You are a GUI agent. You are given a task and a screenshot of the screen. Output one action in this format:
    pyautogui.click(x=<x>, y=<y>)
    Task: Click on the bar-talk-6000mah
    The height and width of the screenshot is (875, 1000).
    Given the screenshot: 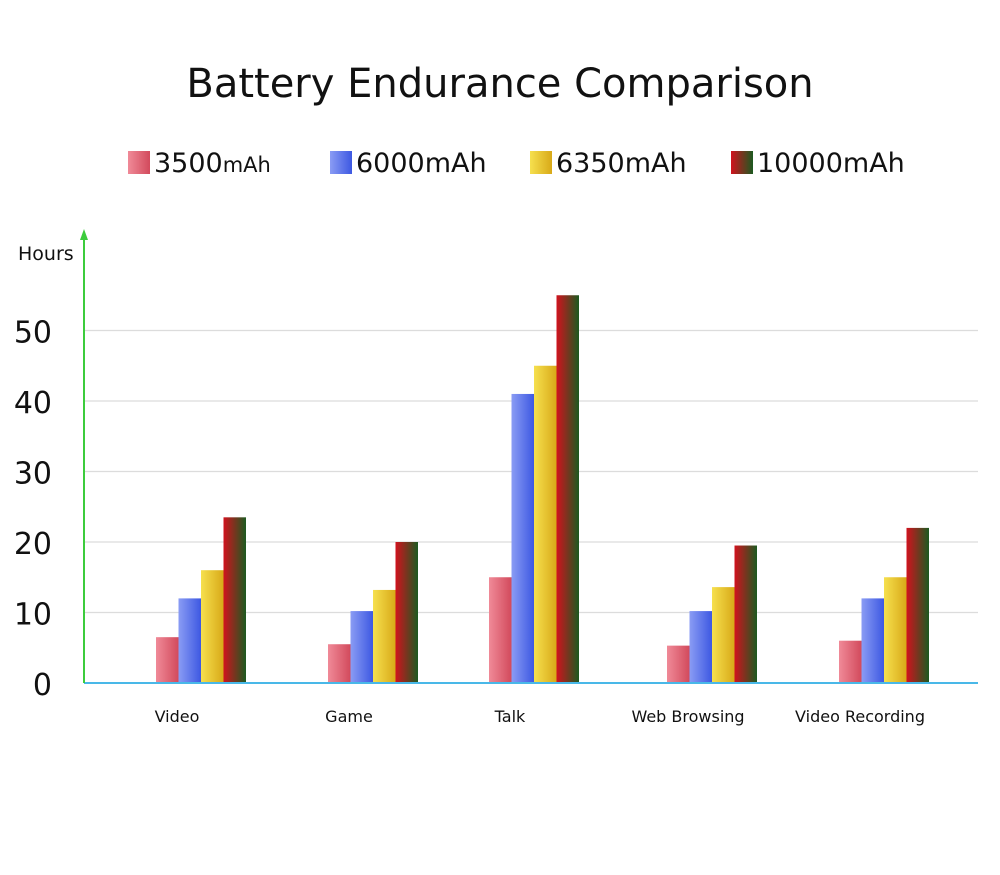 What is the action you would take?
    pyautogui.click(x=522, y=538)
    